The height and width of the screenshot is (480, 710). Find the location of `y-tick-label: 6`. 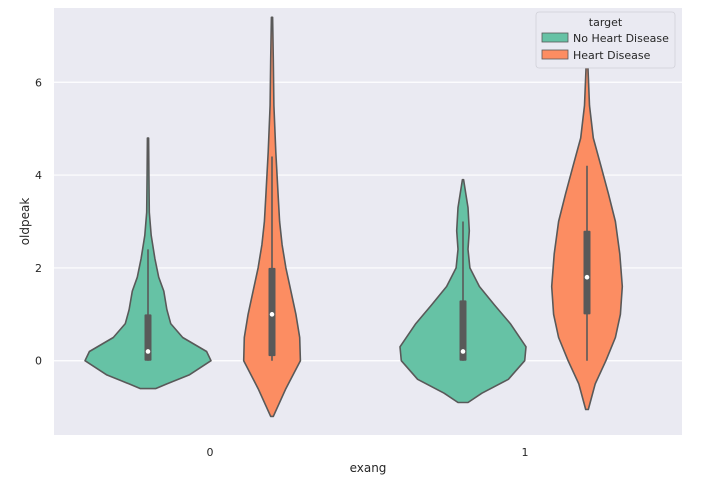

y-tick-label: 6 is located at coordinates (38, 82).